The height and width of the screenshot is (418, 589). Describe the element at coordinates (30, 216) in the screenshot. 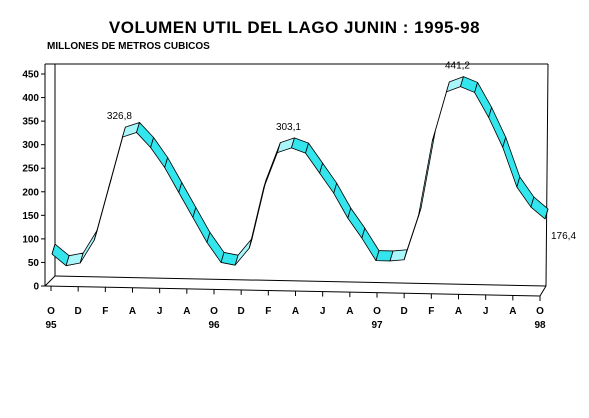

I see `y-tick-label: 150` at that location.